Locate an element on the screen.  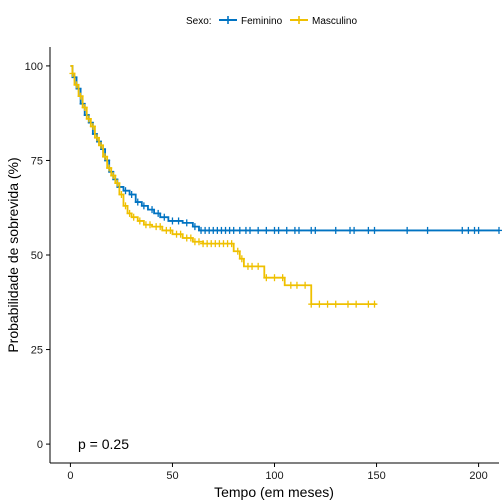
legend-label-masculino: Masculino is located at coordinates (334, 21).